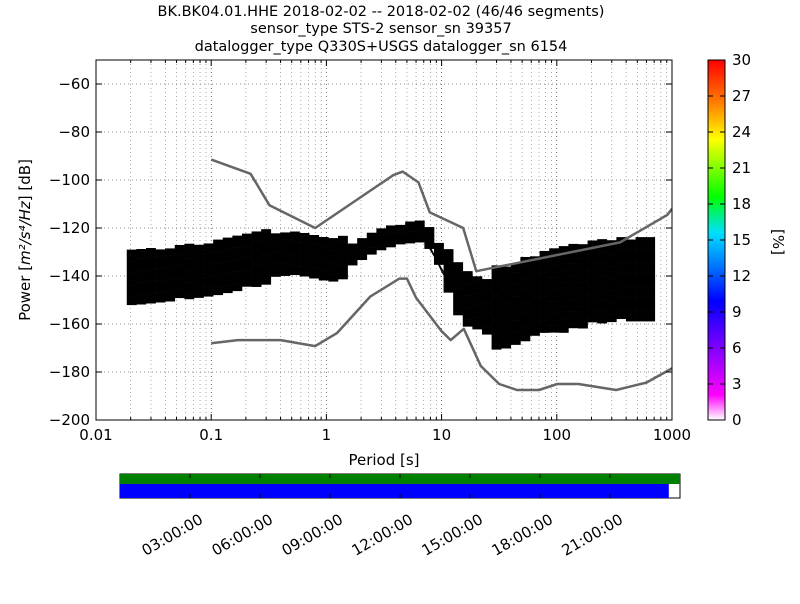 Image resolution: width=800 pixels, height=604 pixels. What do you see at coordinates (95, 435) in the screenshot?
I see `x-tick-label: 0.01` at bounding box center [95, 435].